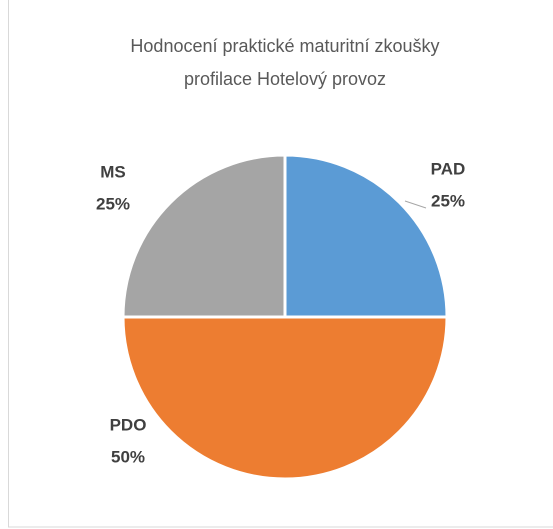 The image size is (553, 529). I want to click on chart-title: profilace Hotelový provoz, so click(285, 79).